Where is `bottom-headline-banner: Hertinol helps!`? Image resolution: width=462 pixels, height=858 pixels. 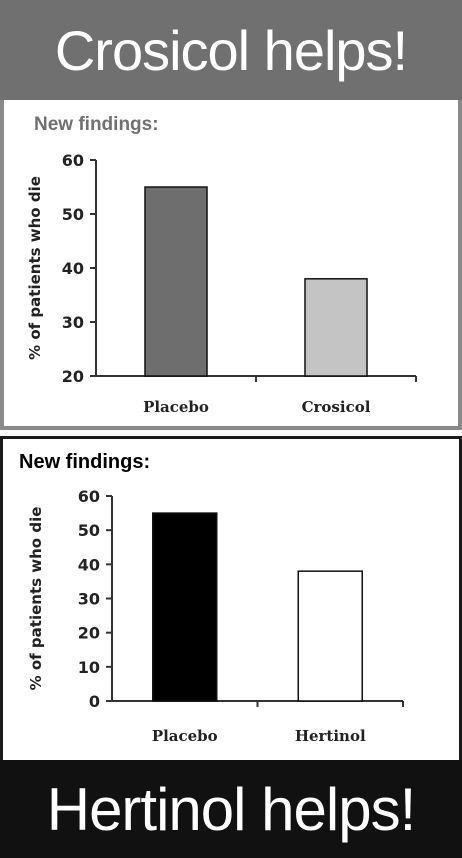
bottom-headline-banner: Hertinol helps! is located at coordinates (231, 809).